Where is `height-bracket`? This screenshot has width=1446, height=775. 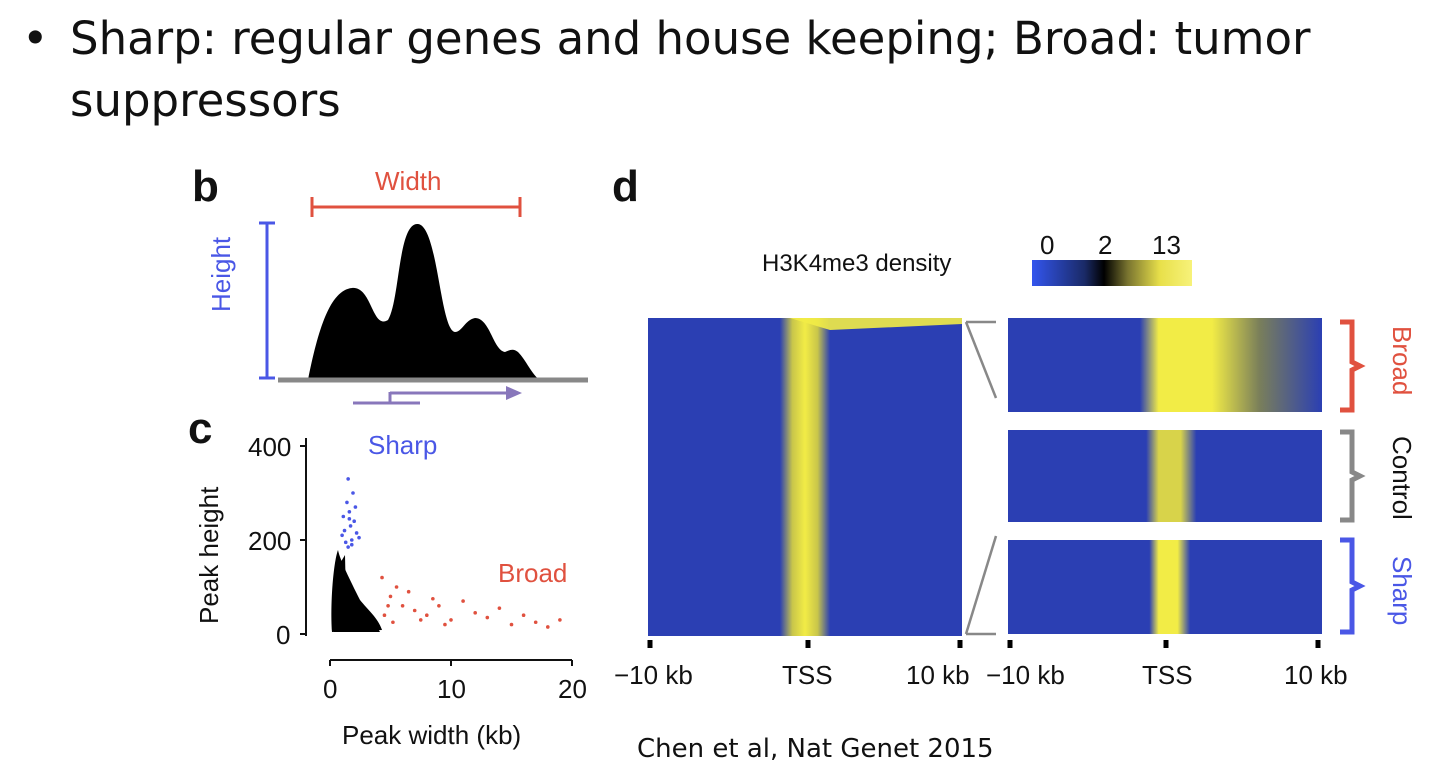 height-bracket is located at coordinates (267, 300).